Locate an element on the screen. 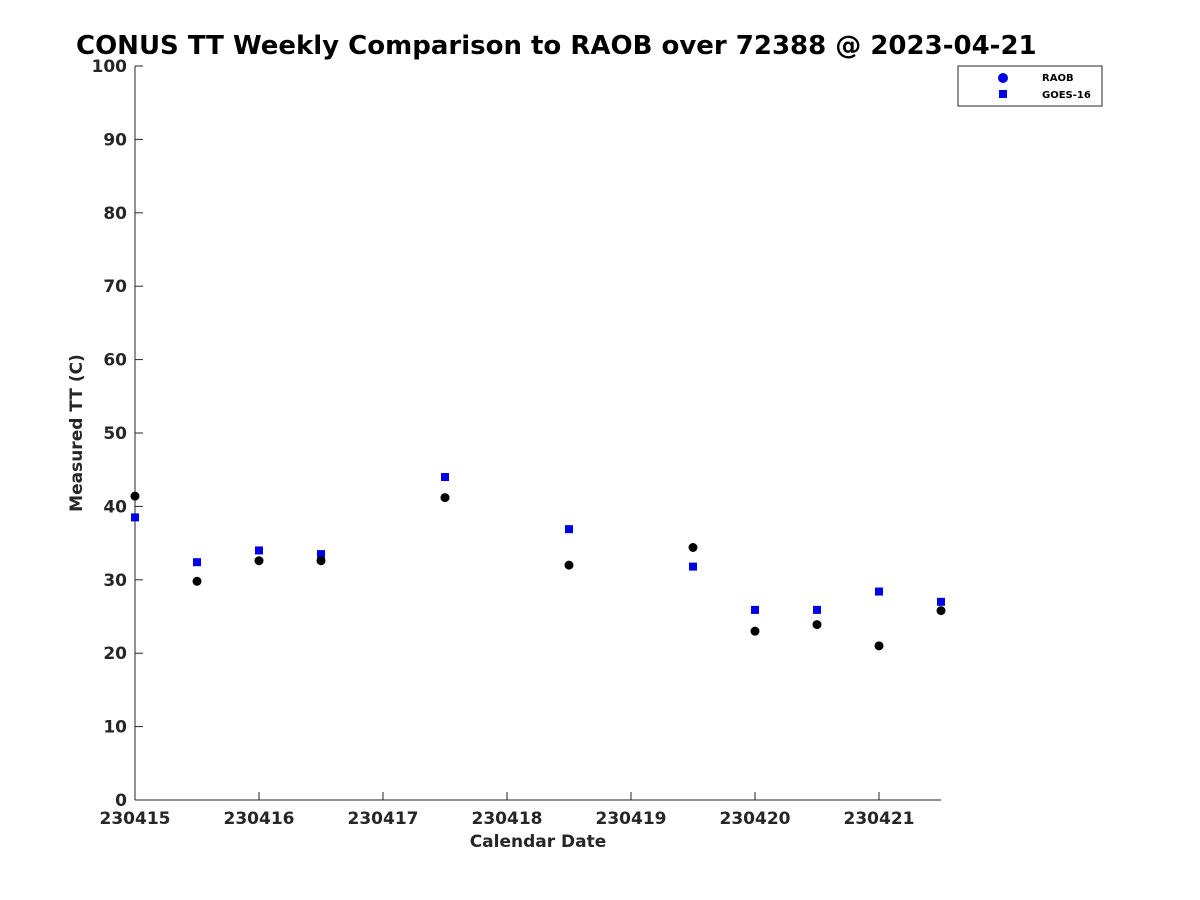 The height and width of the screenshot is (900, 1200). y-tick-label: 50 is located at coordinates (115, 434).